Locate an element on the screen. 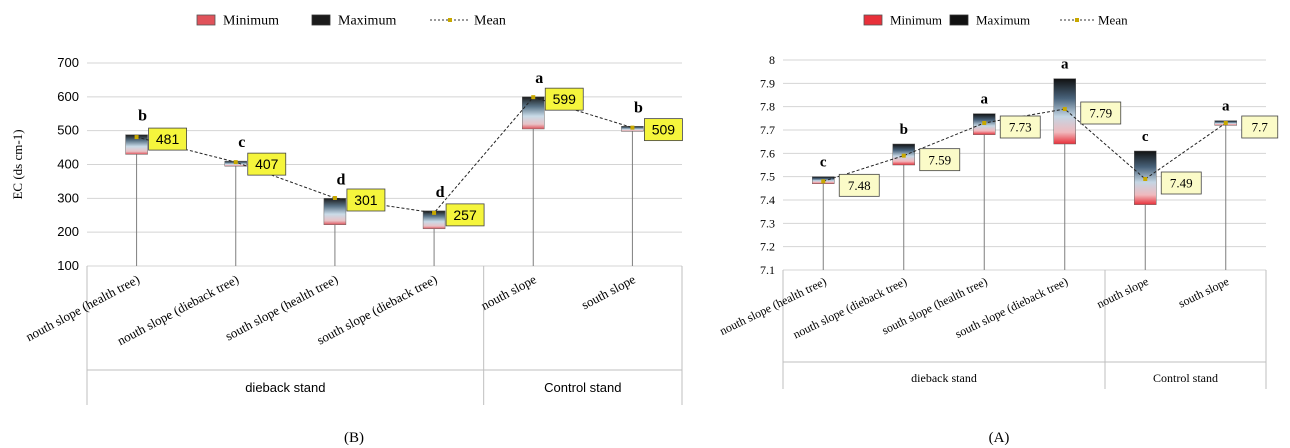 Image resolution: width=1290 pixels, height=448 pixels. mean-label: 599 is located at coordinates (565, 99).